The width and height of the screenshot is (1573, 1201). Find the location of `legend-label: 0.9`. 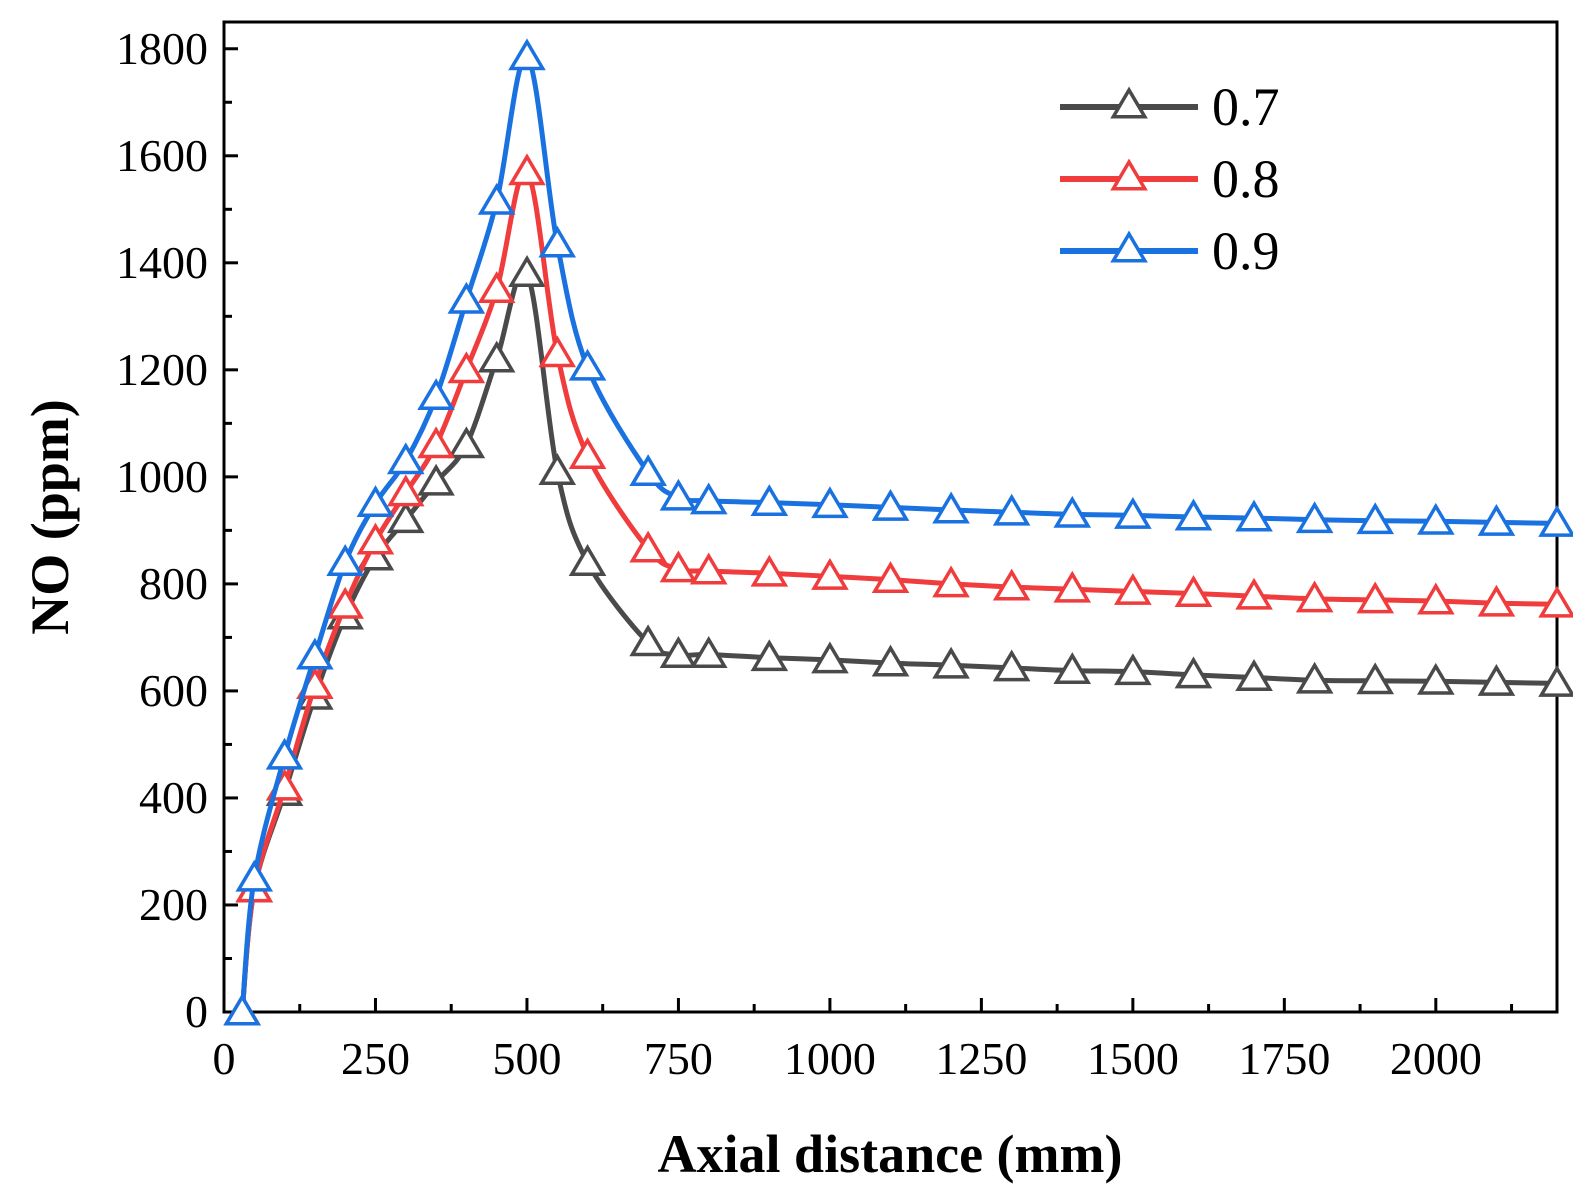

legend-label: 0.9 is located at coordinates (1246, 251).